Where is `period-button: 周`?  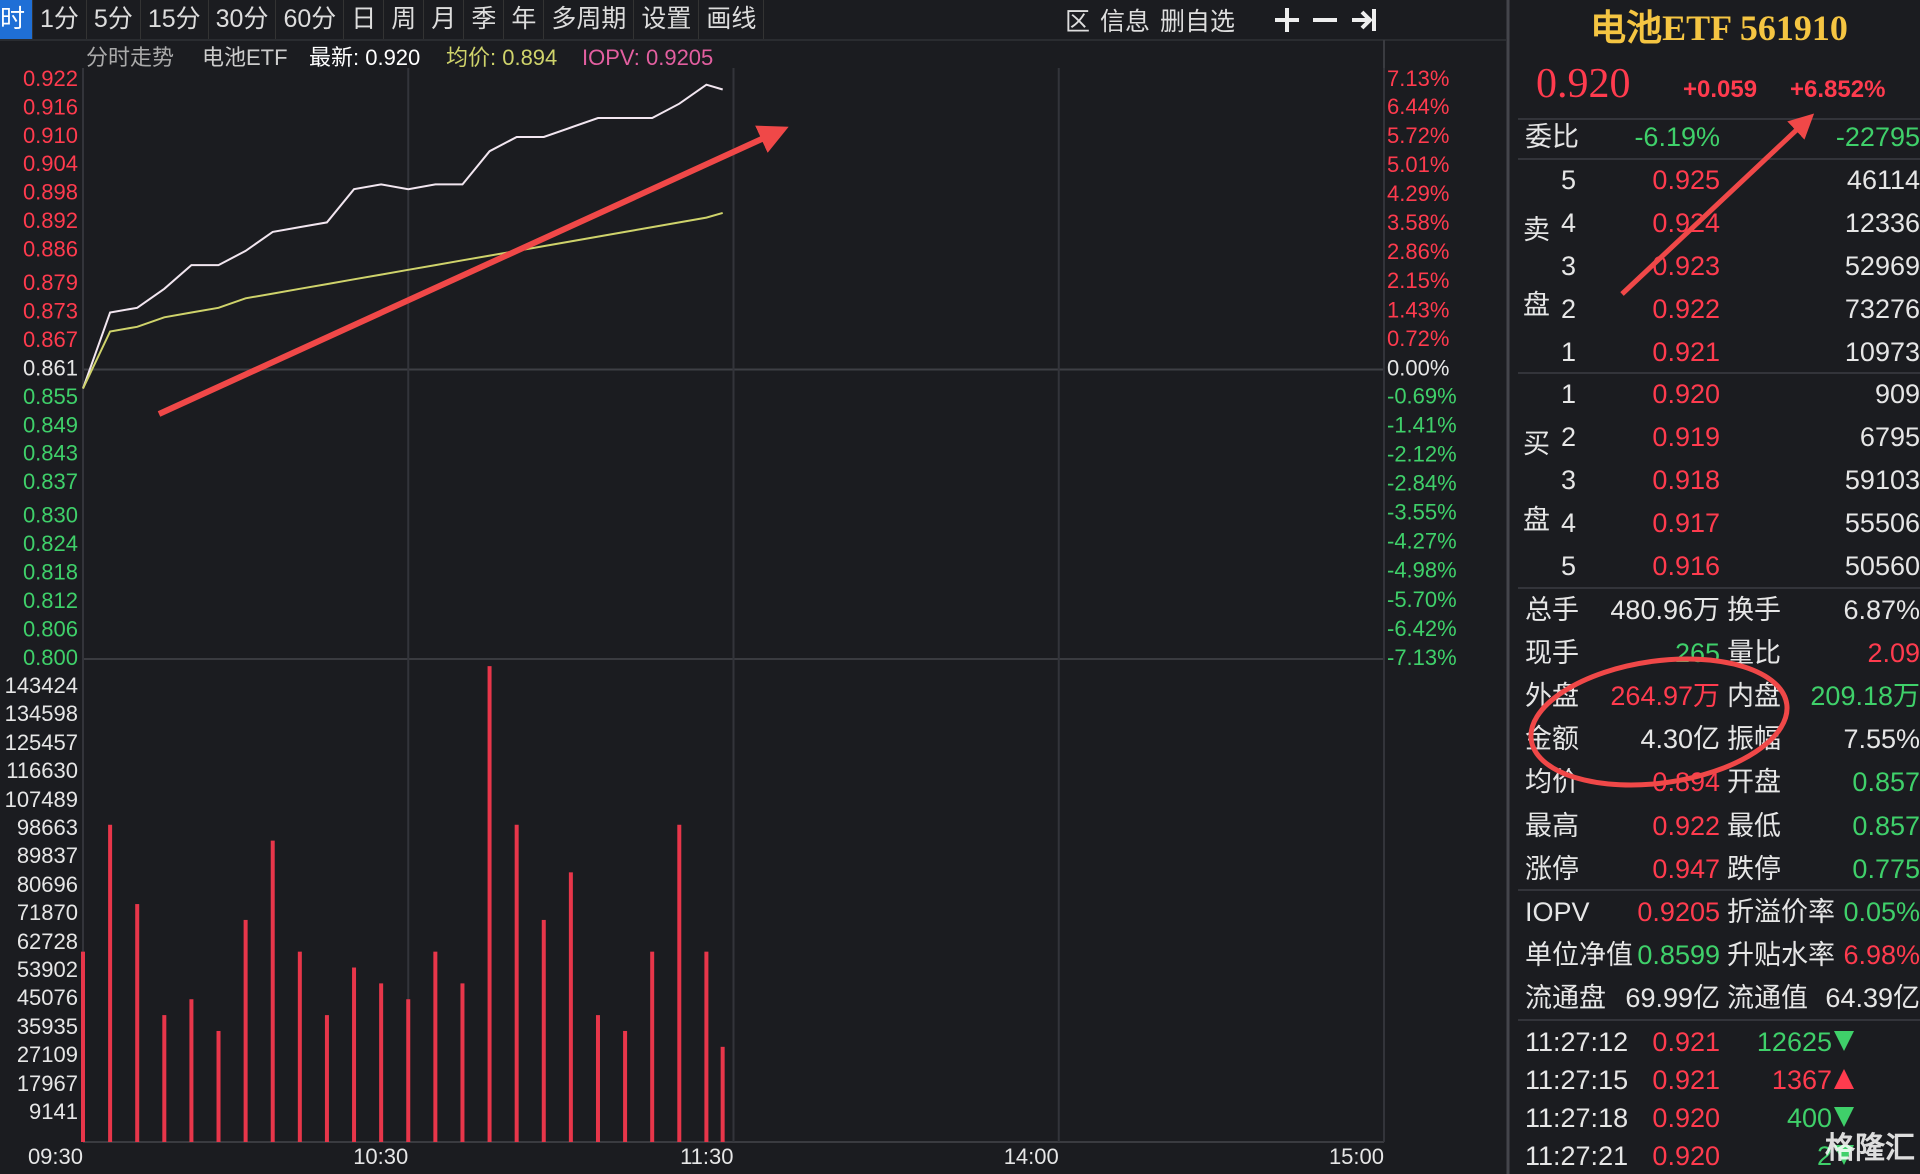
period-button: 周 is located at coordinates (404, 19).